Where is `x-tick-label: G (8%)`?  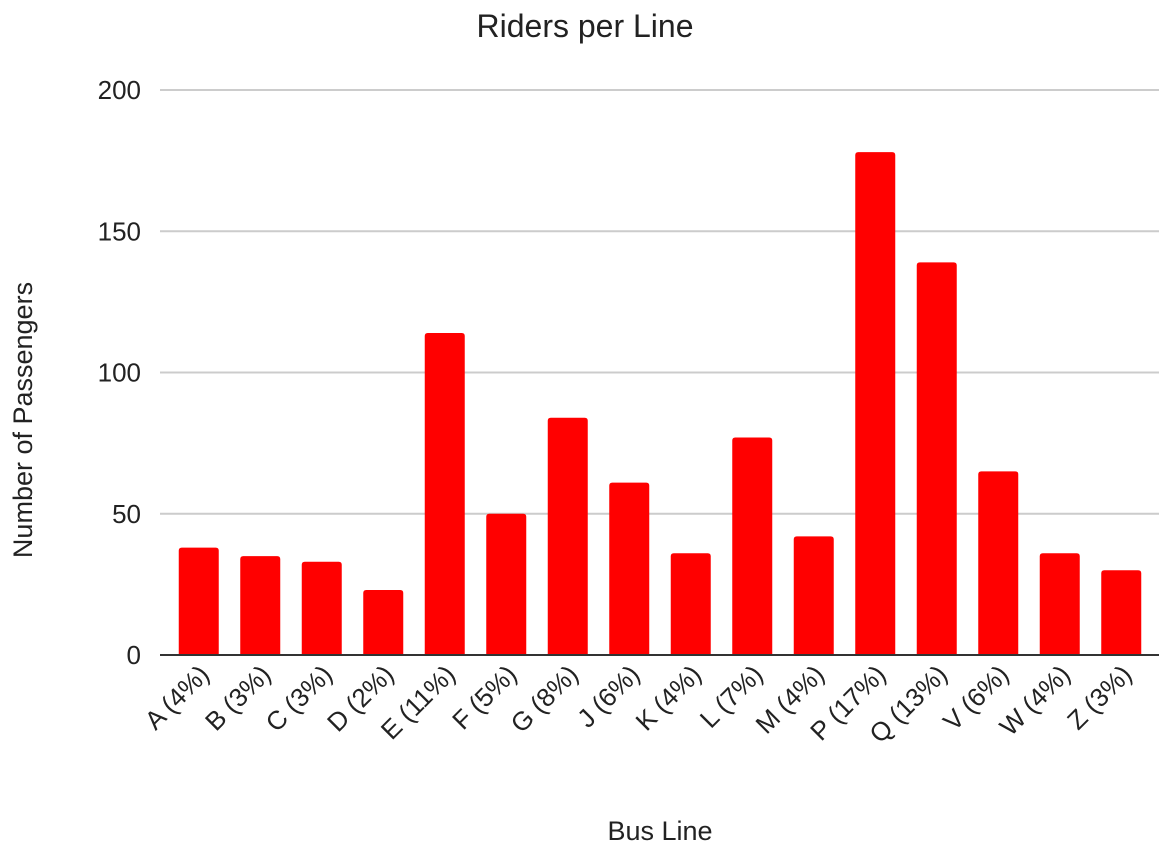 x-tick-label: G (8%) is located at coordinates (544, 698).